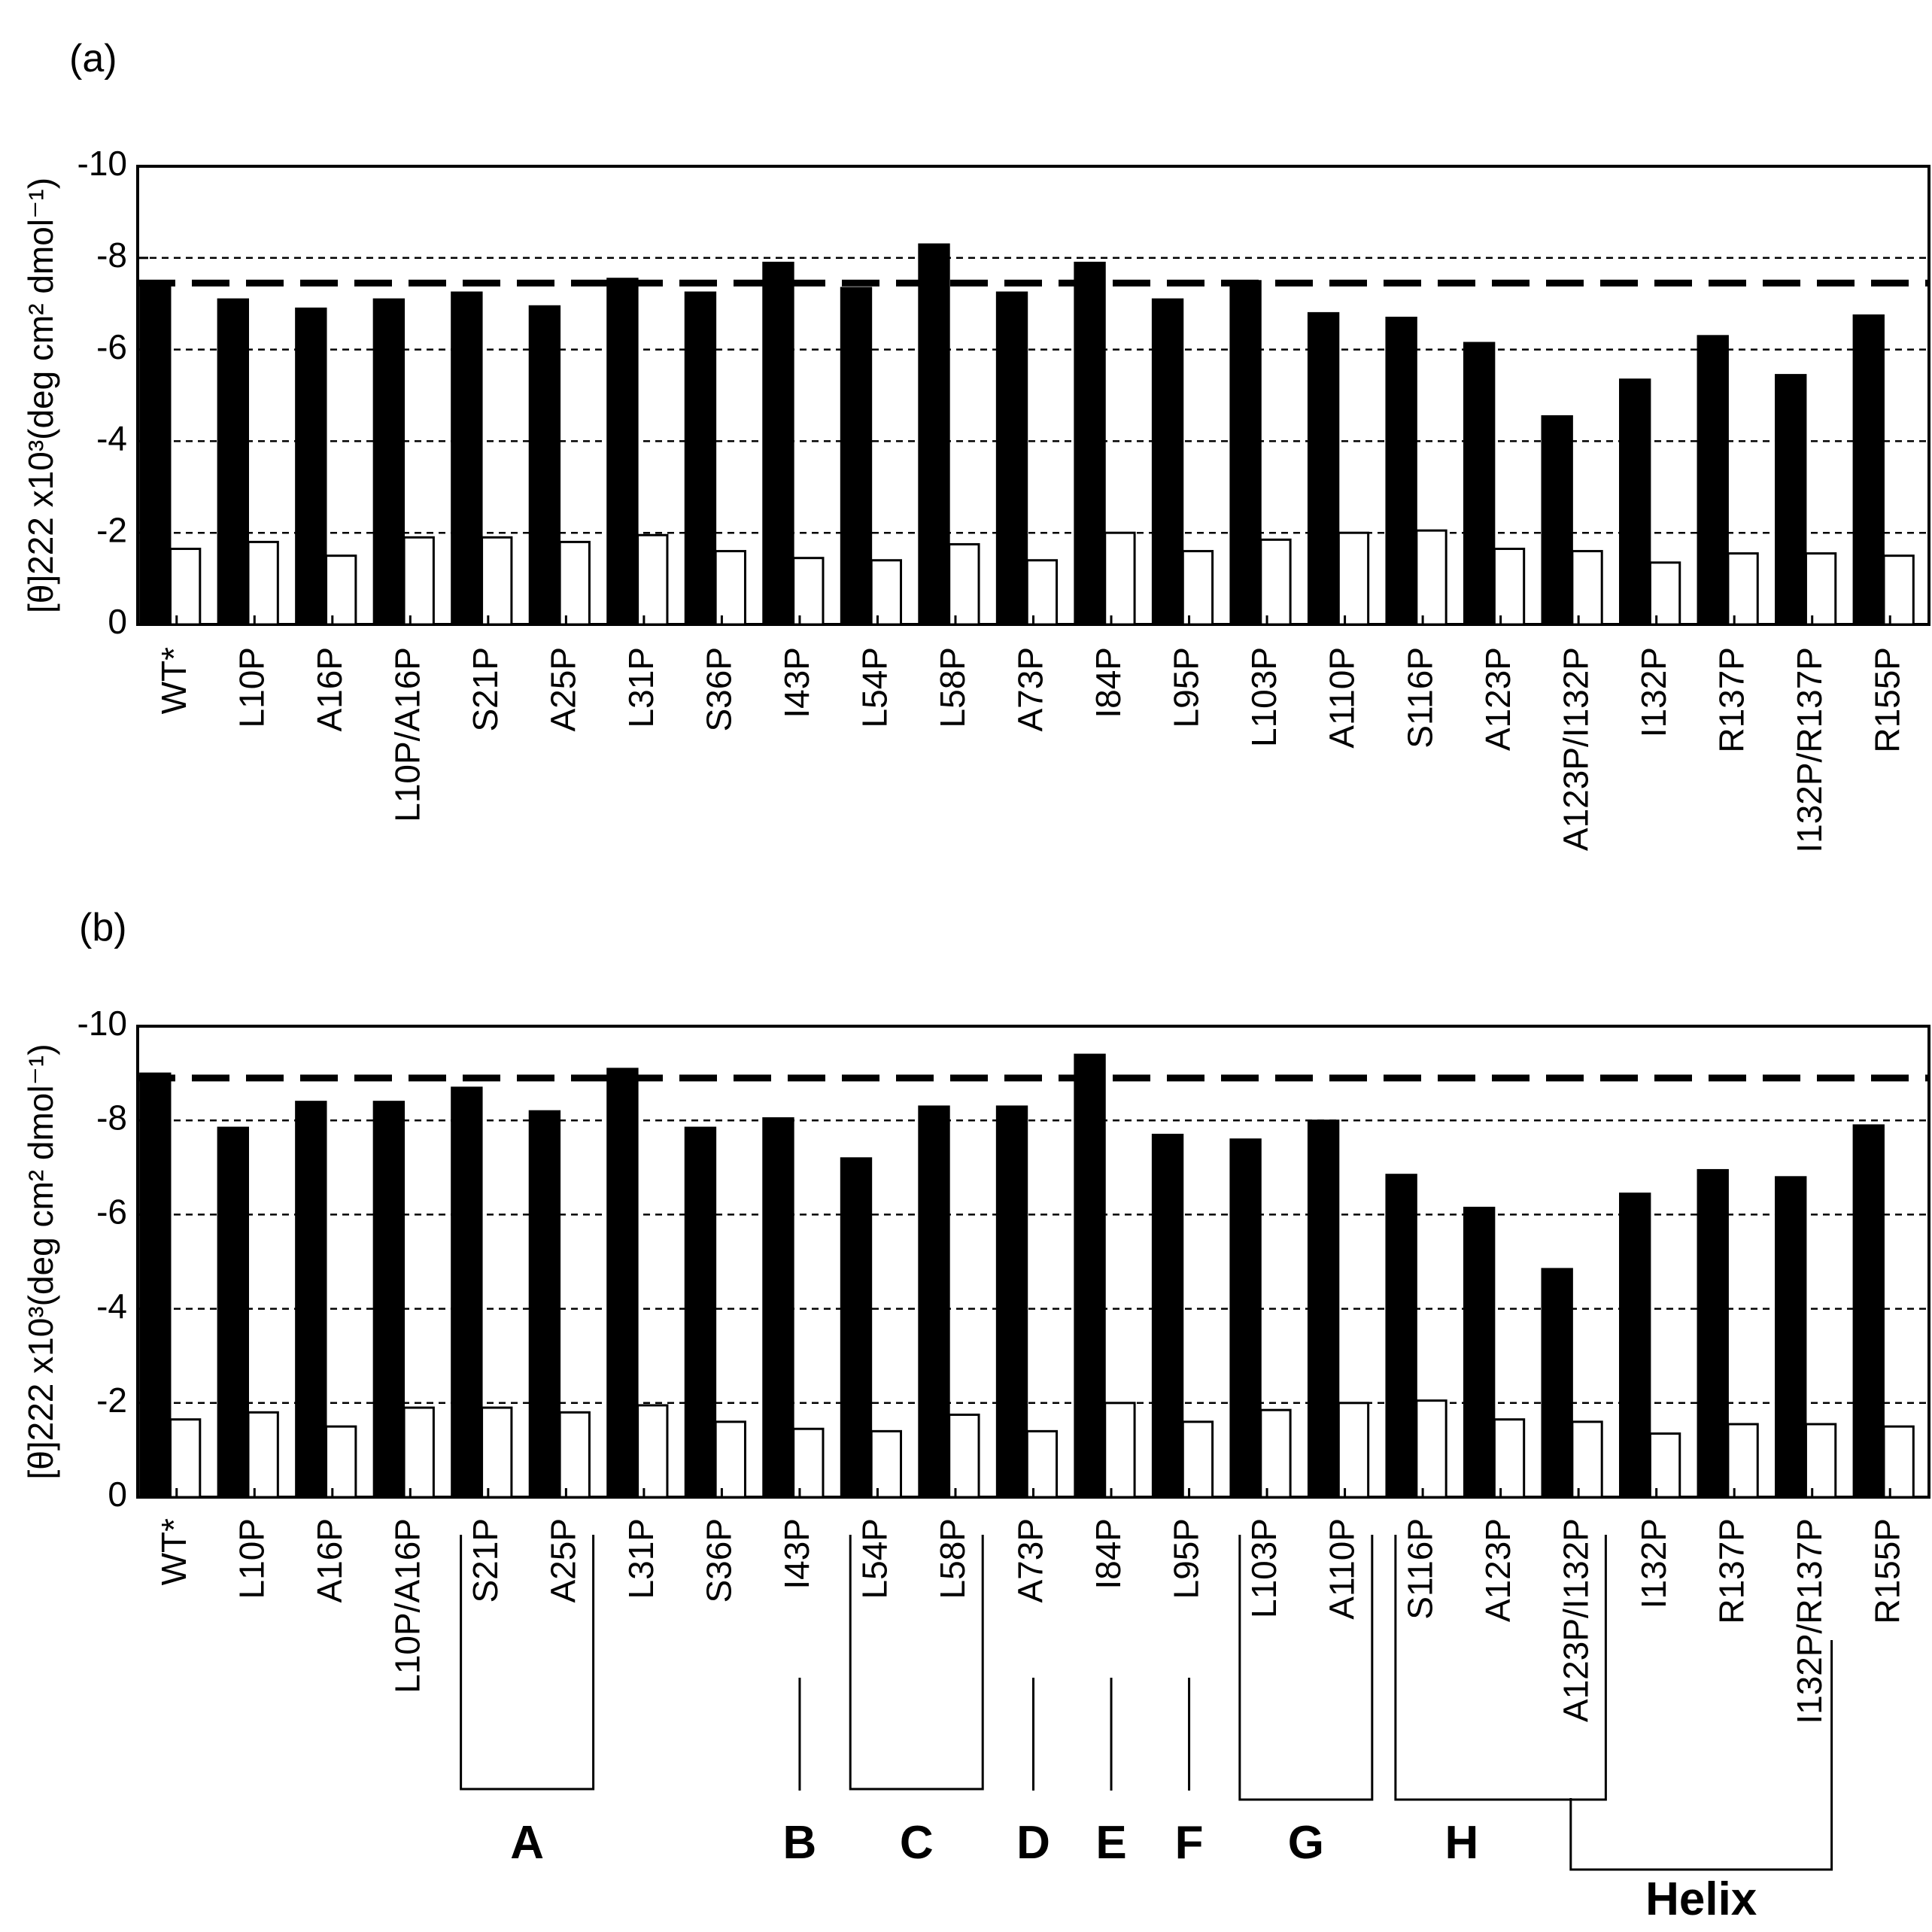 The height and width of the screenshot is (1932, 1932). What do you see at coordinates (1306, 1843) in the screenshot?
I see `group-label: G` at bounding box center [1306, 1843].